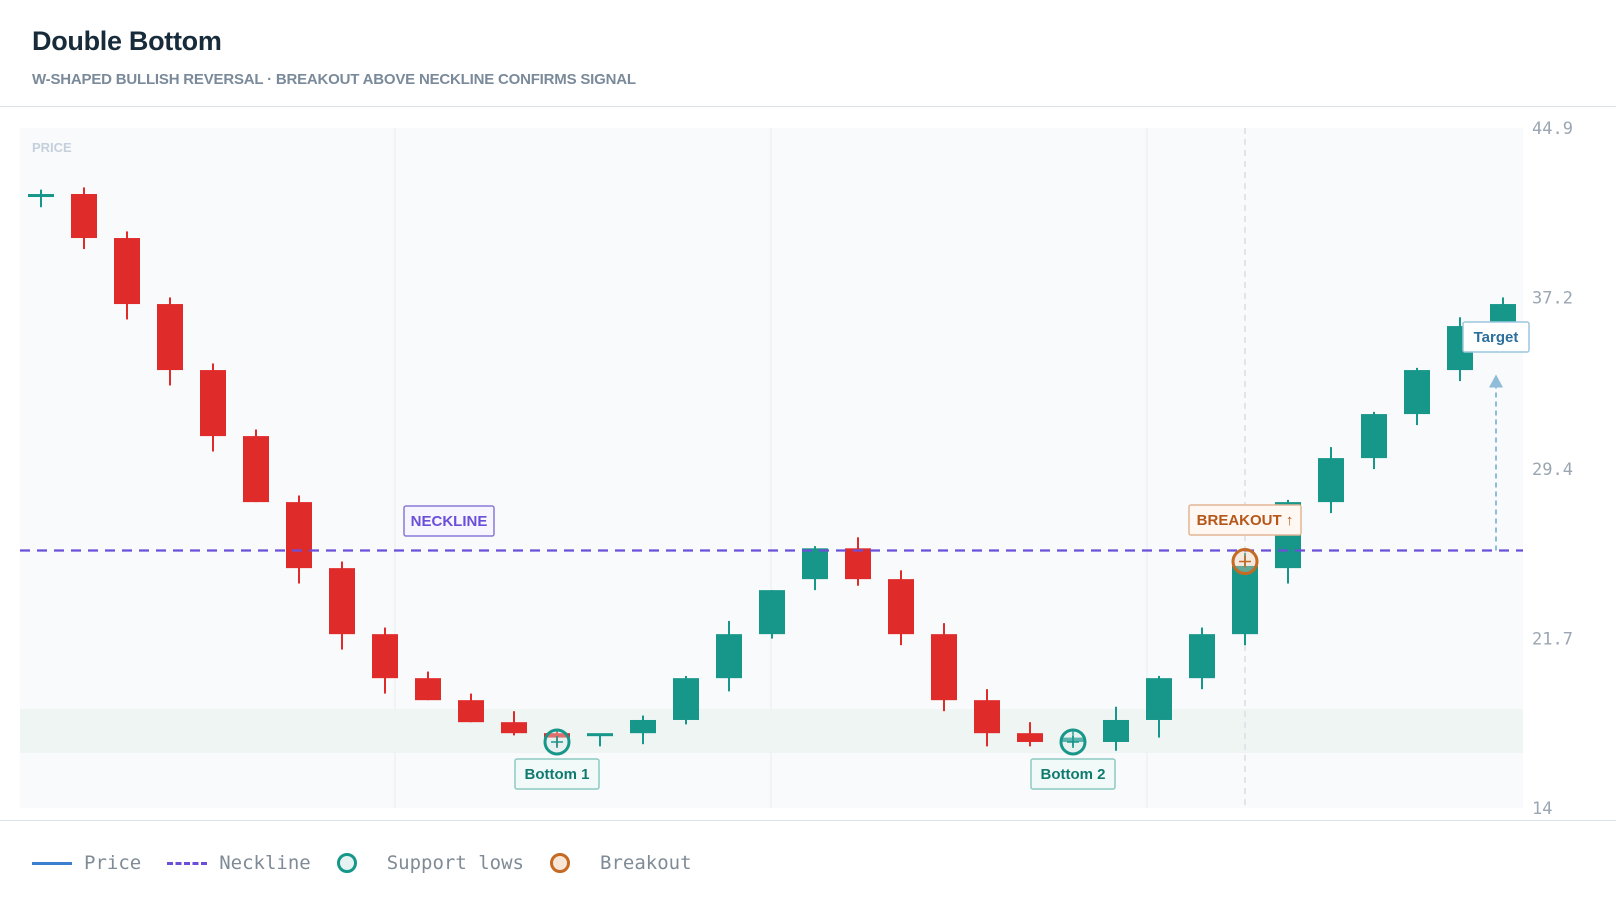  What do you see at coordinates (346, 863) in the screenshot?
I see `teal-circle-icon` at bounding box center [346, 863].